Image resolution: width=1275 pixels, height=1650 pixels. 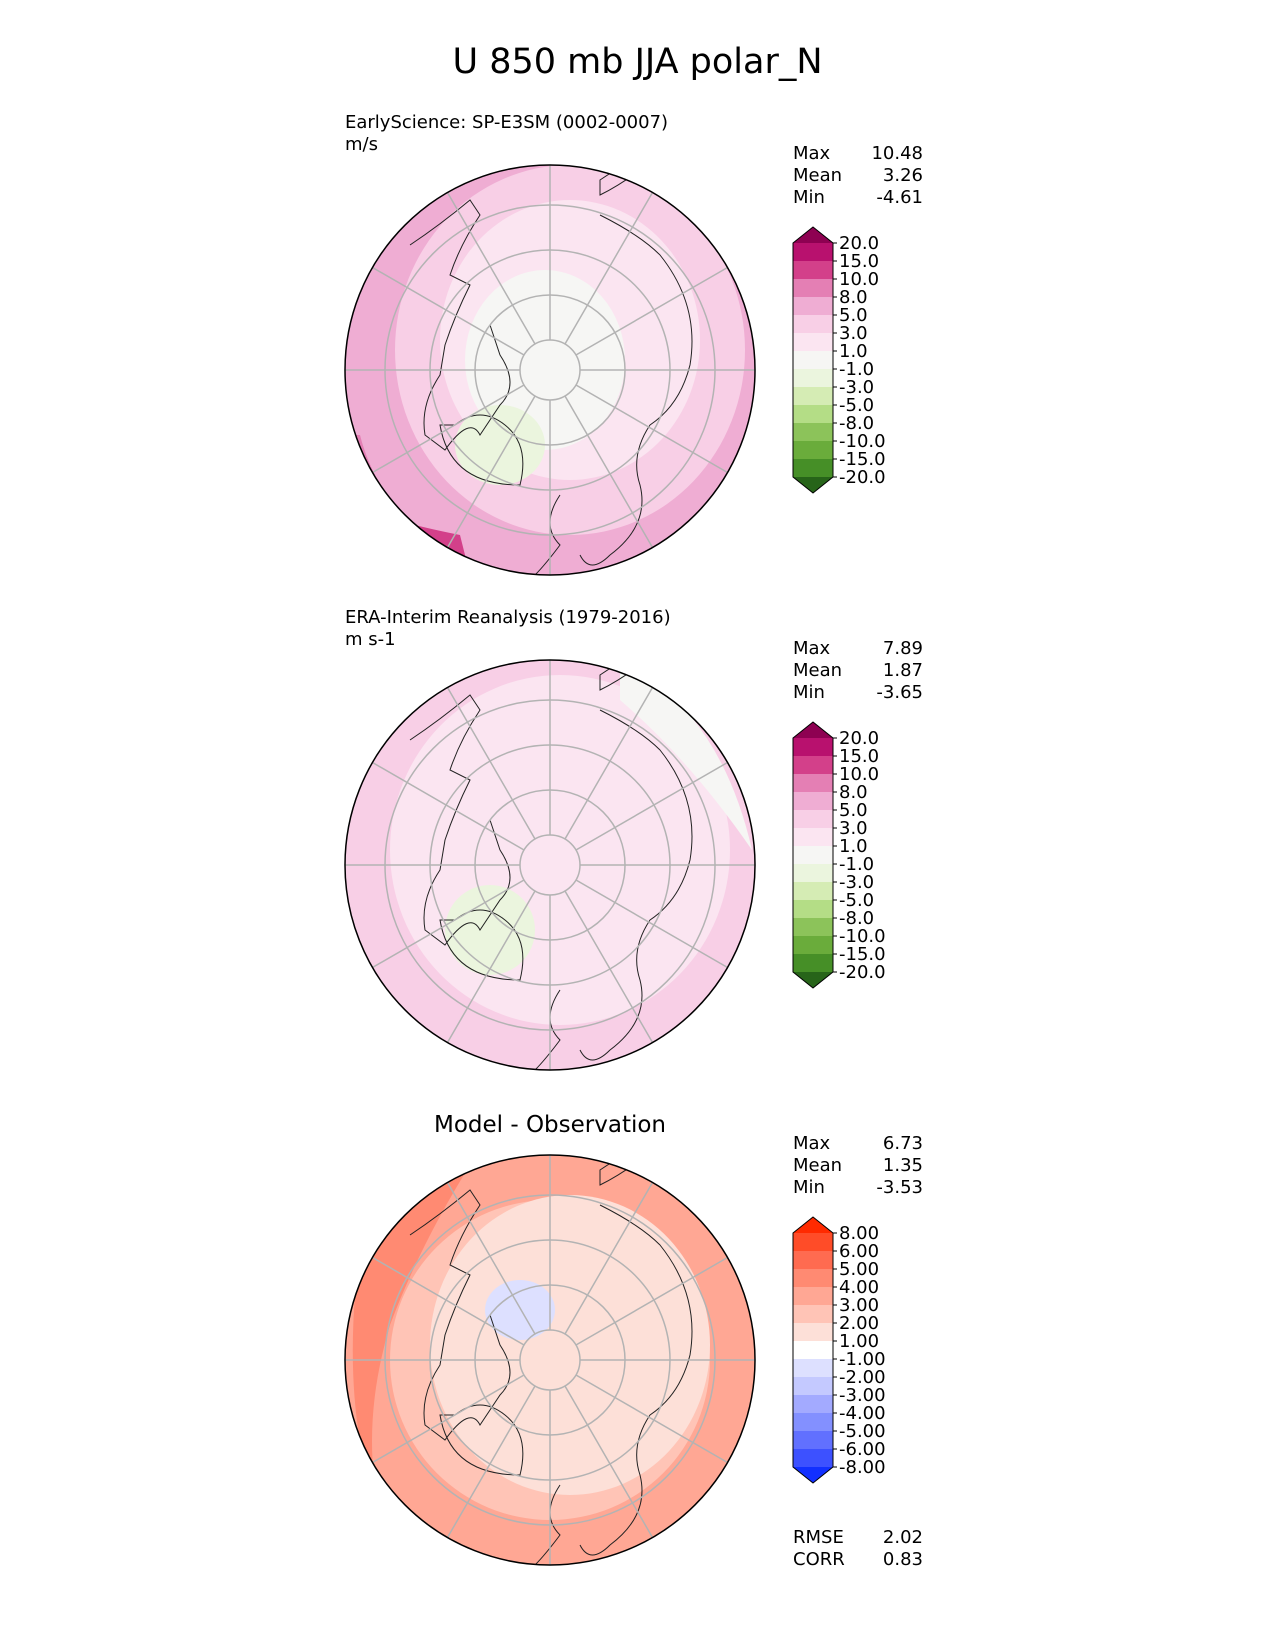 What do you see at coordinates (508, 617) in the screenshot?
I see `panel-label: ERA-Interim Reanalysis (1979-2016)` at bounding box center [508, 617].